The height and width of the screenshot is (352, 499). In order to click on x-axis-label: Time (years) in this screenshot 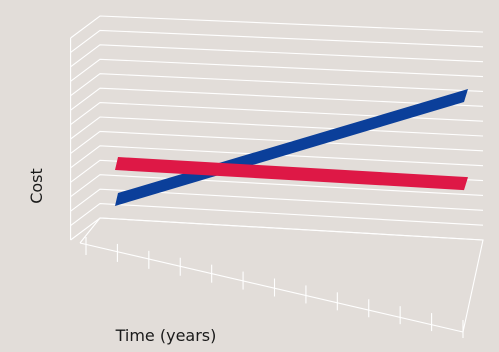, I will do `click(166, 335)`.